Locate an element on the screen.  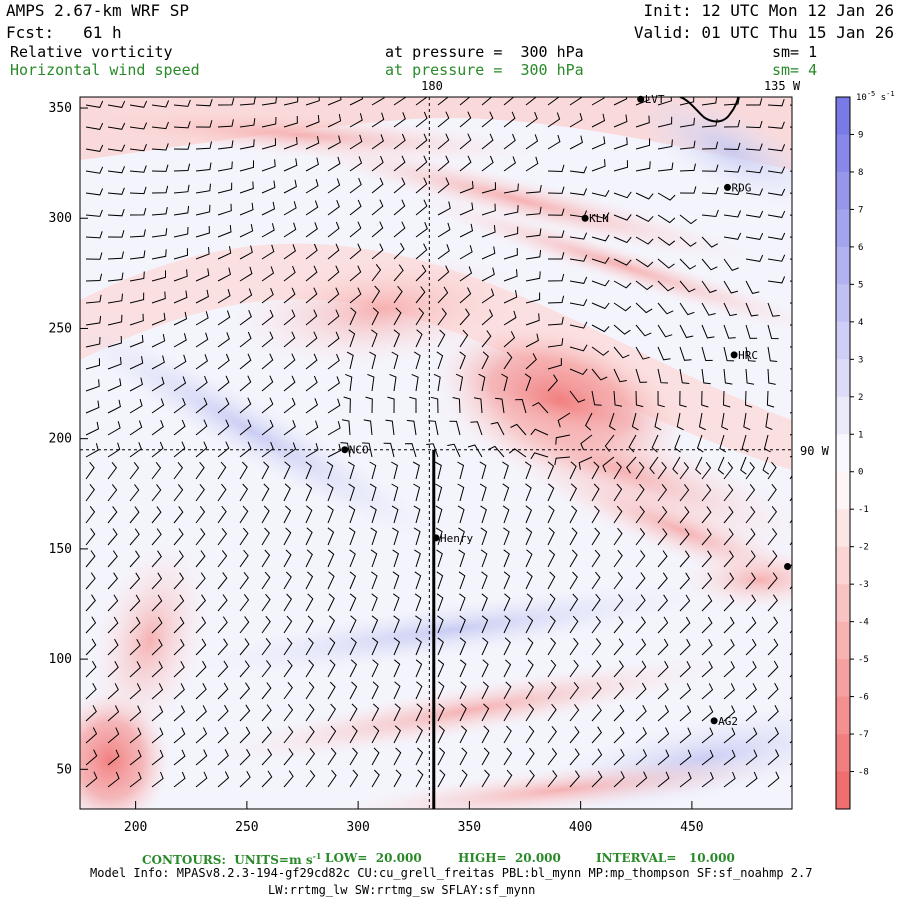
colorbar-tick-label: 5 is located at coordinates (860, 285).